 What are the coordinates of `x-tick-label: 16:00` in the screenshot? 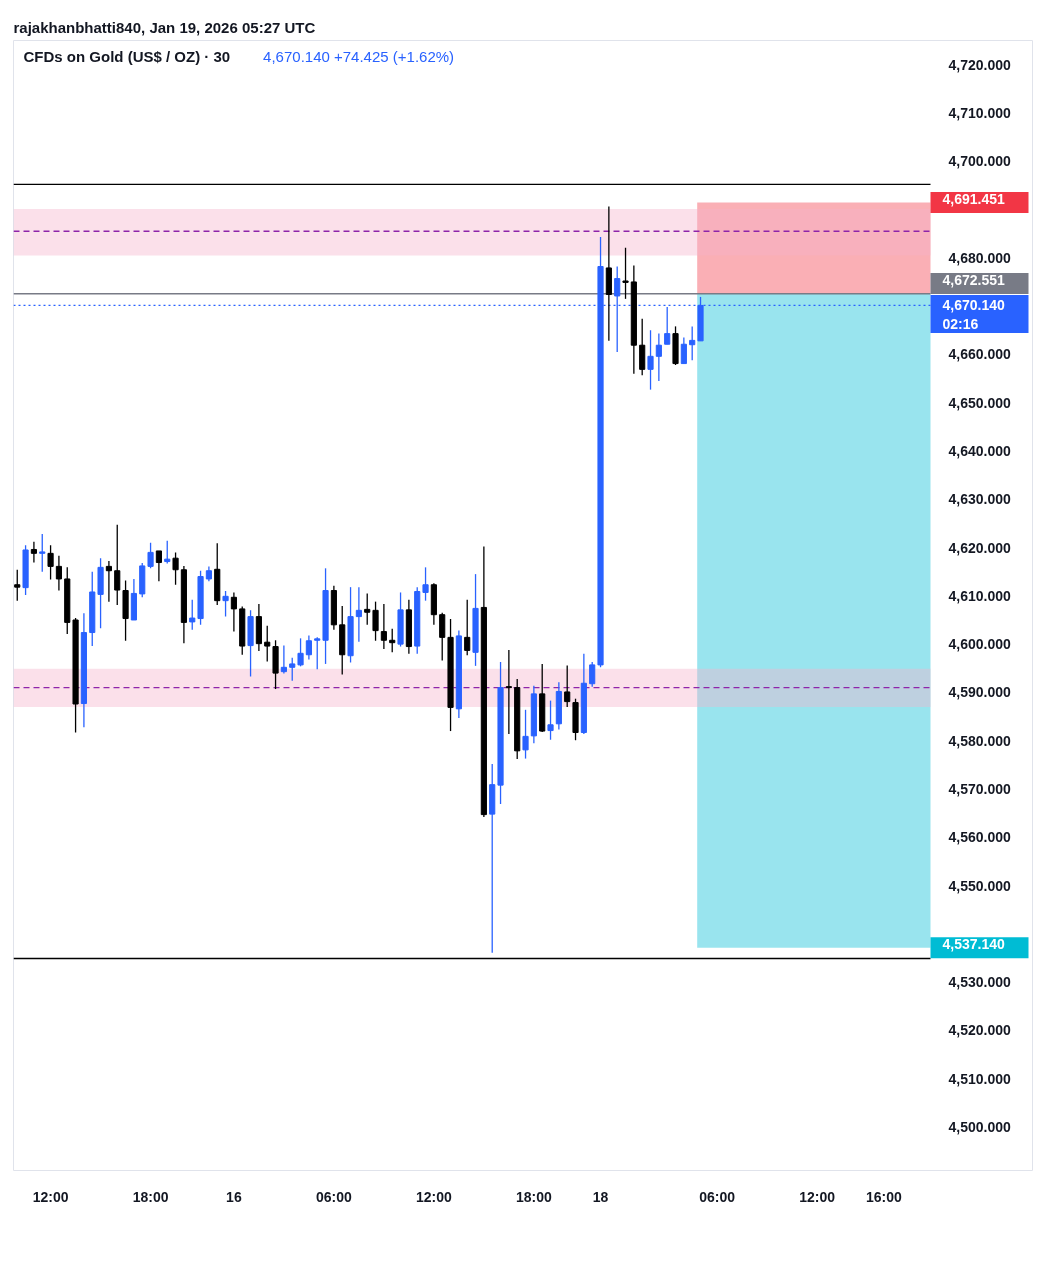 It's located at (883, 1196).